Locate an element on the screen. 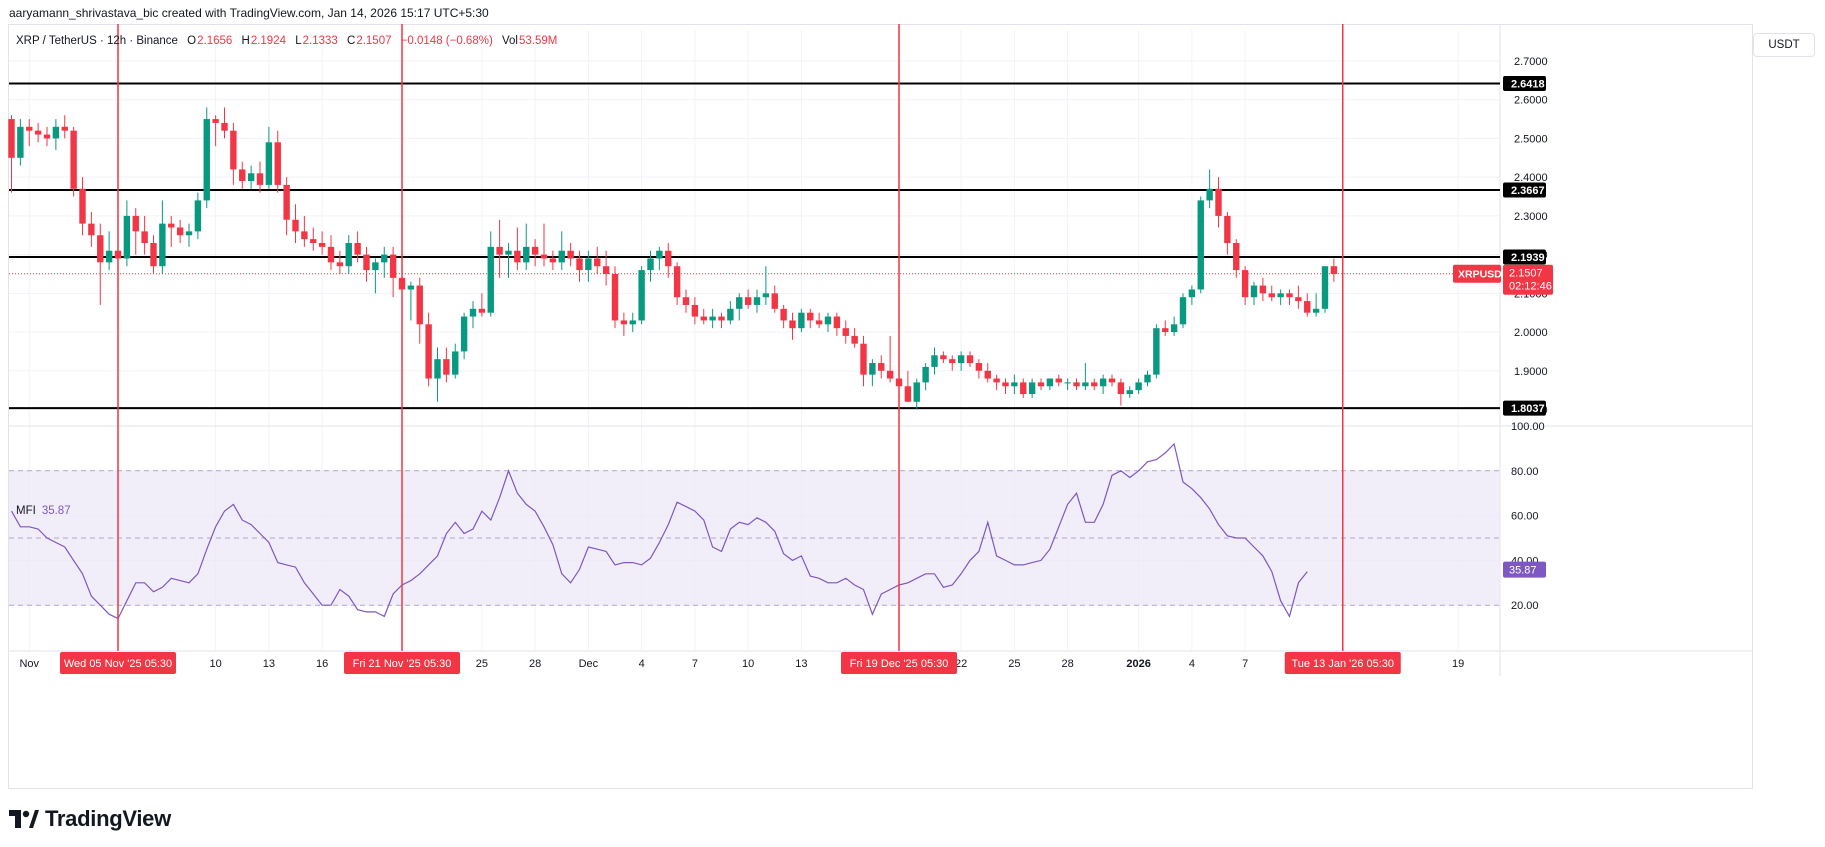 Image resolution: width=1825 pixels, height=847 pixels. high-value: 2.1924 is located at coordinates (268, 41).